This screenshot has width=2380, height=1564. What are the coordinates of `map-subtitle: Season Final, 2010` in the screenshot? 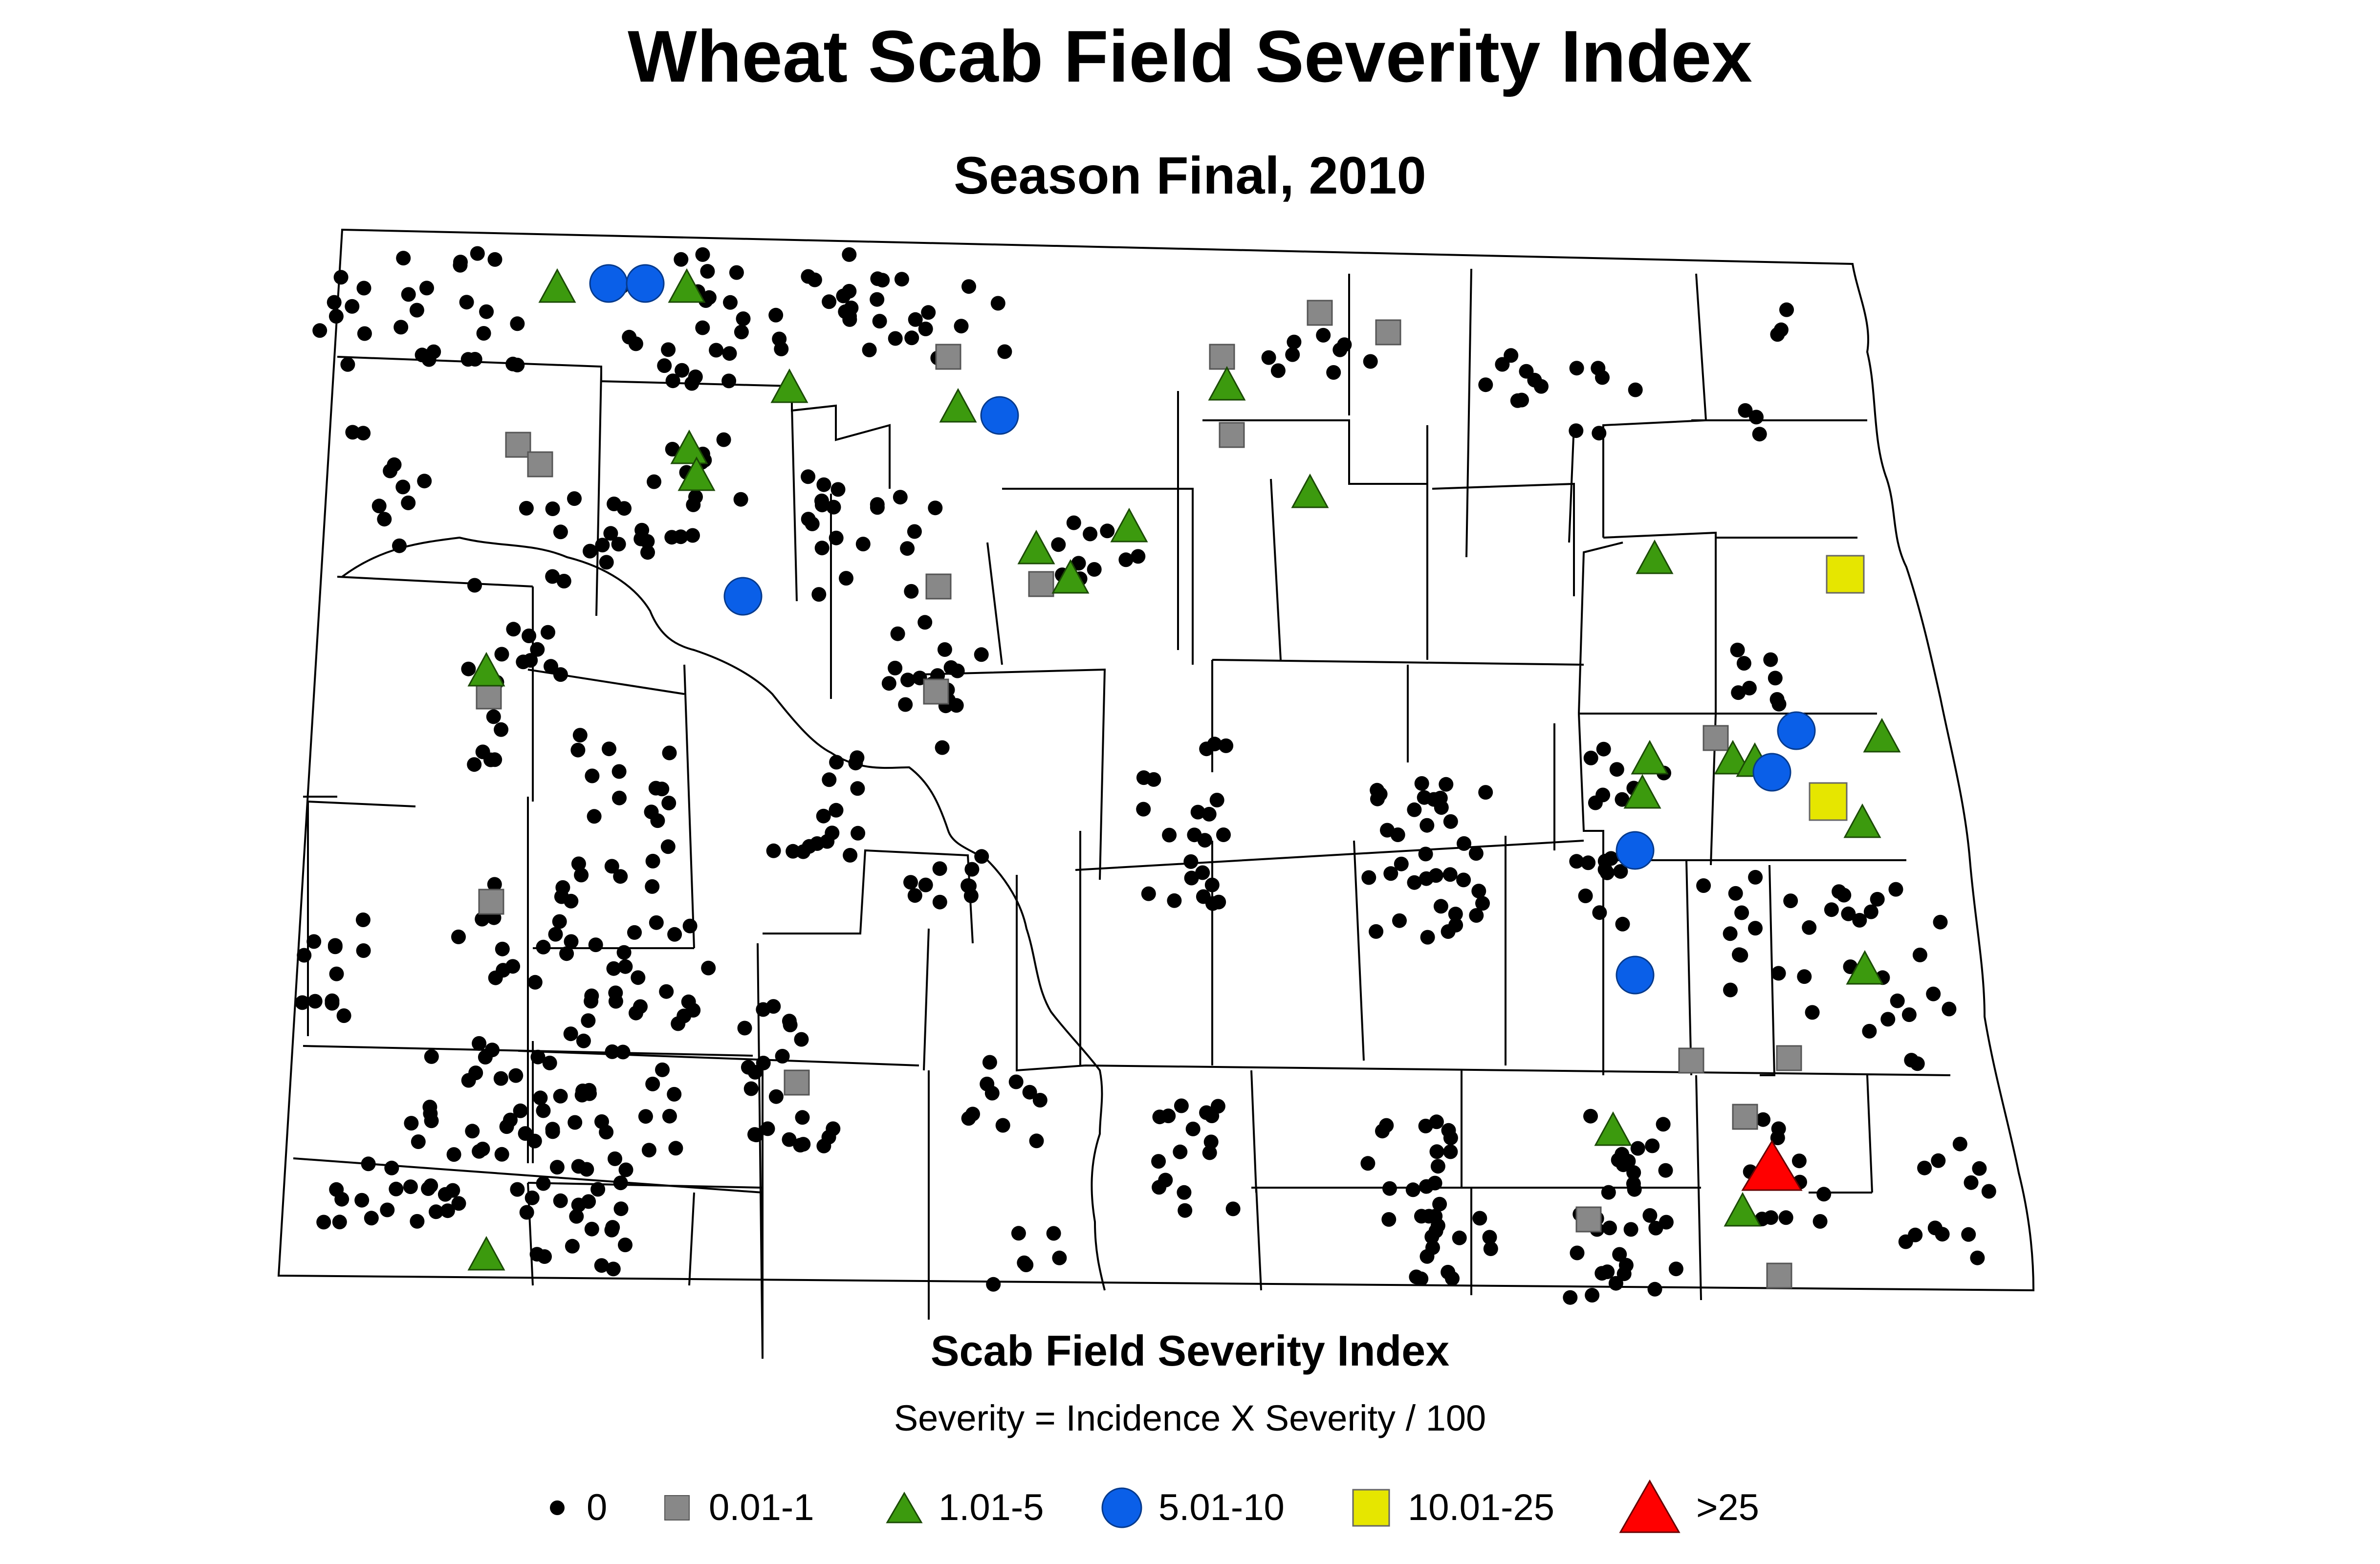 It's located at (1190, 176).